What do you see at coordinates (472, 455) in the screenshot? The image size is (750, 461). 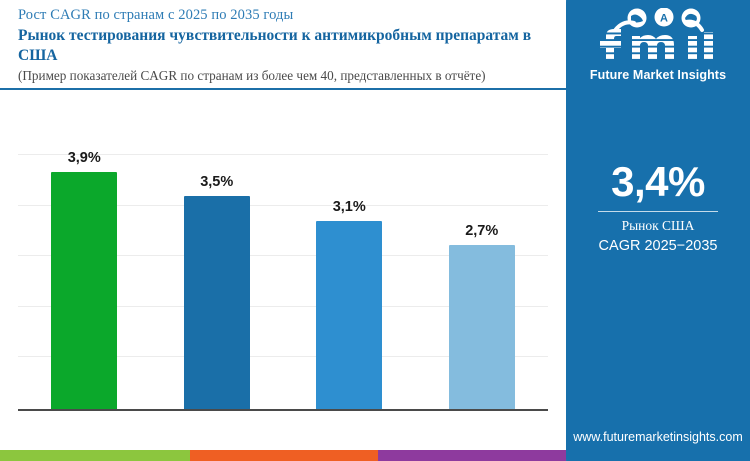 I see `bottom-strip-purple` at bounding box center [472, 455].